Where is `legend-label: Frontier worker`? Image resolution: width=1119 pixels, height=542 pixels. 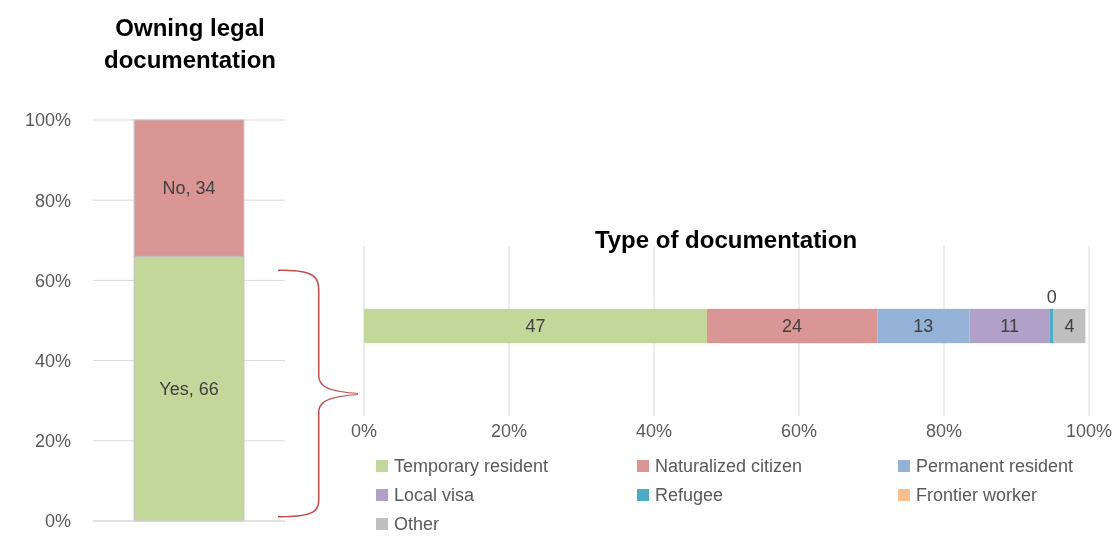 legend-label: Frontier worker is located at coordinates (977, 495).